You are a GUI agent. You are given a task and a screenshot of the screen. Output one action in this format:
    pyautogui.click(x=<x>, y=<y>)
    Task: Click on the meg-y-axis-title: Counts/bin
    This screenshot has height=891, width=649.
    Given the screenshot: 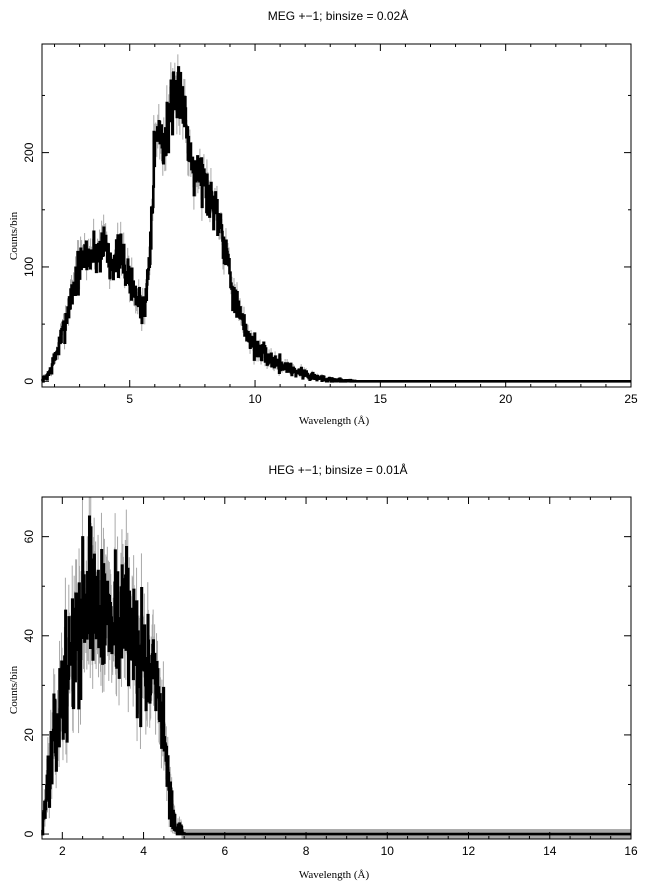 What is the action you would take?
    pyautogui.click(x=14, y=235)
    